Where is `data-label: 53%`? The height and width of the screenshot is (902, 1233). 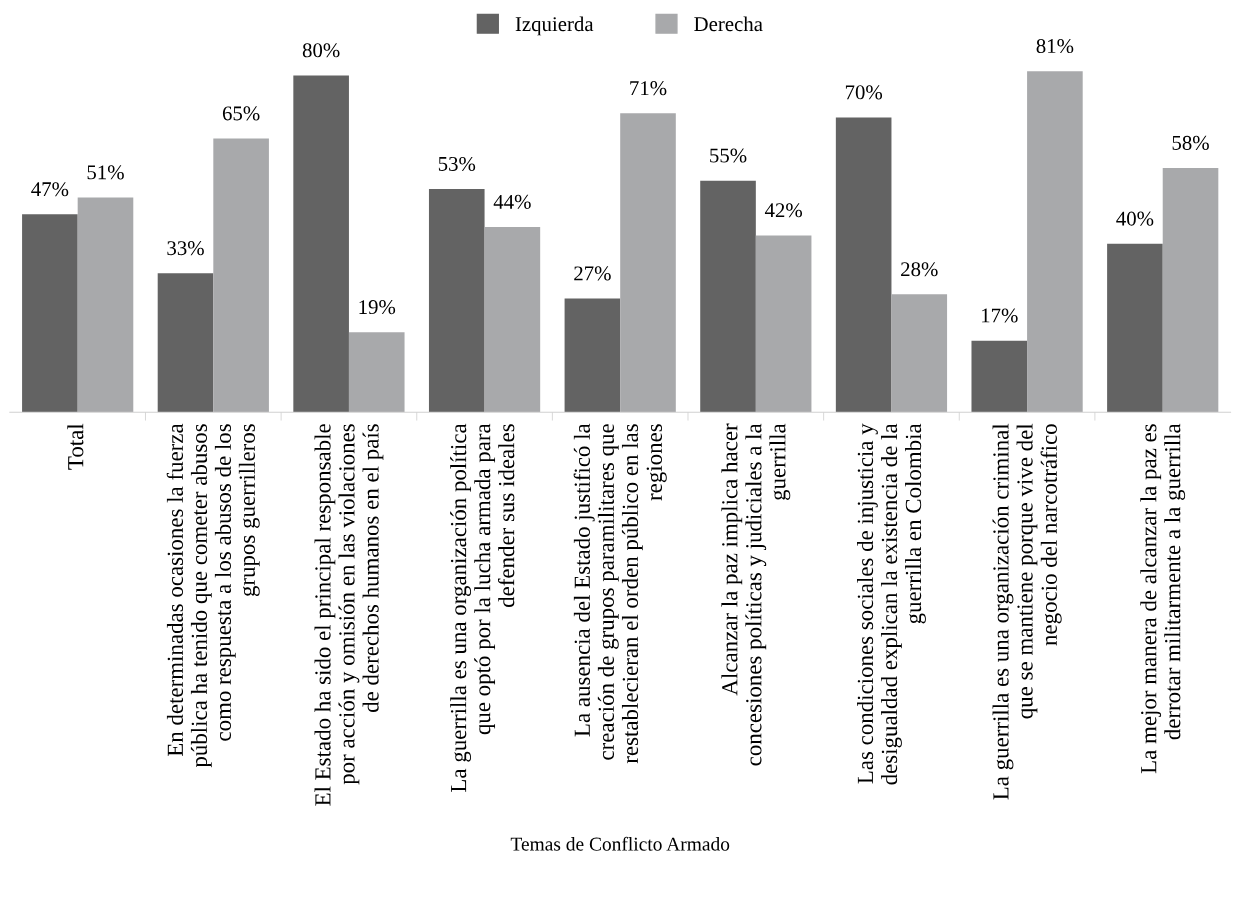 data-label: 53% is located at coordinates (457, 164).